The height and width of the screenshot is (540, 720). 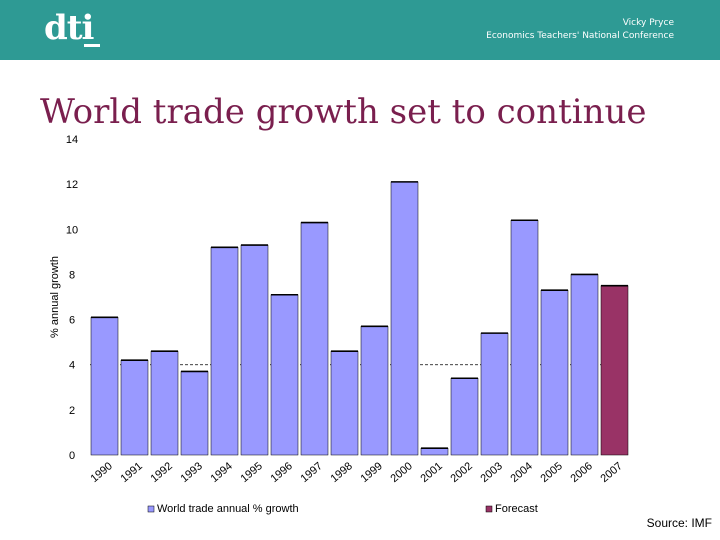 I want to click on x-tick-label: 1994, so click(x=221, y=472).